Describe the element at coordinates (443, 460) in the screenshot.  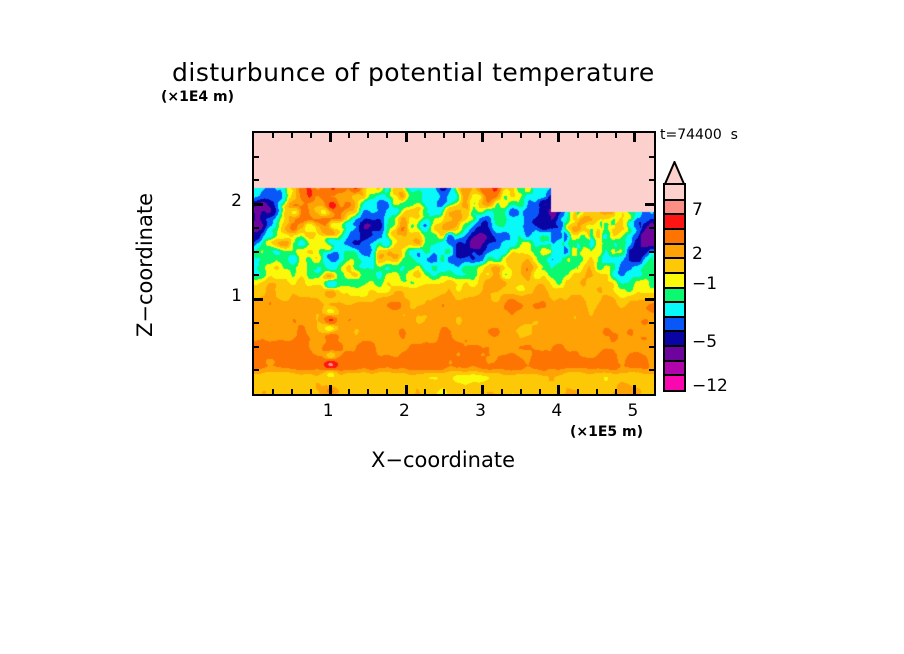
I see `x-axis-title: X−coordinate` at that location.